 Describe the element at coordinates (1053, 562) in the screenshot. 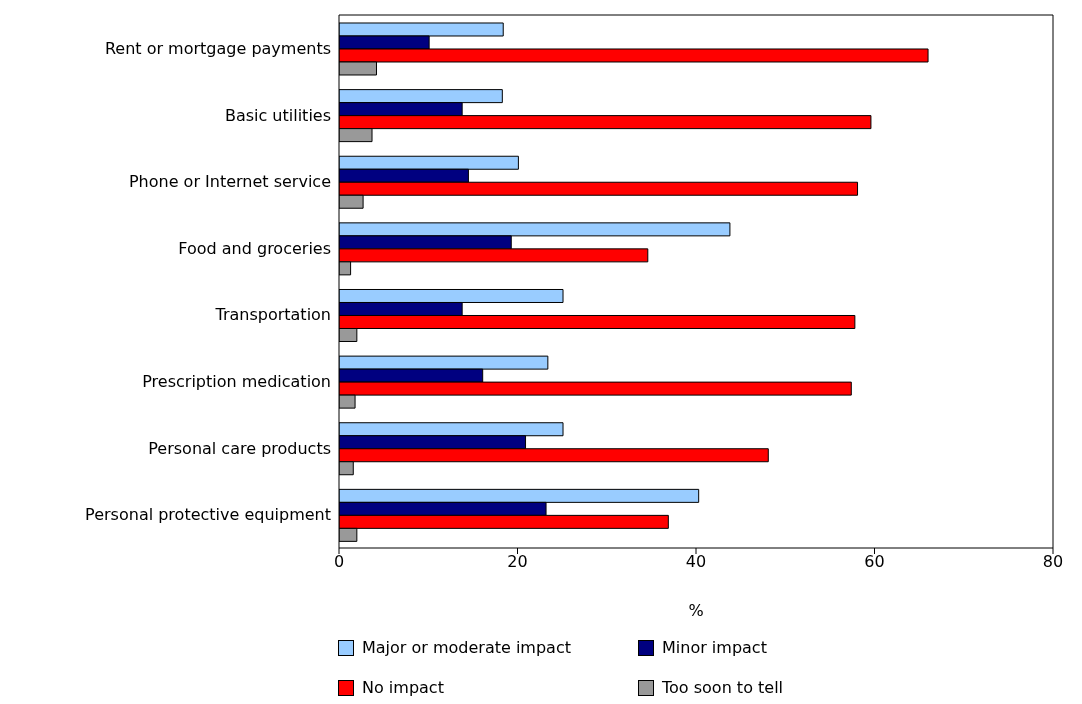

I see `x-tick-label: 80` at that location.